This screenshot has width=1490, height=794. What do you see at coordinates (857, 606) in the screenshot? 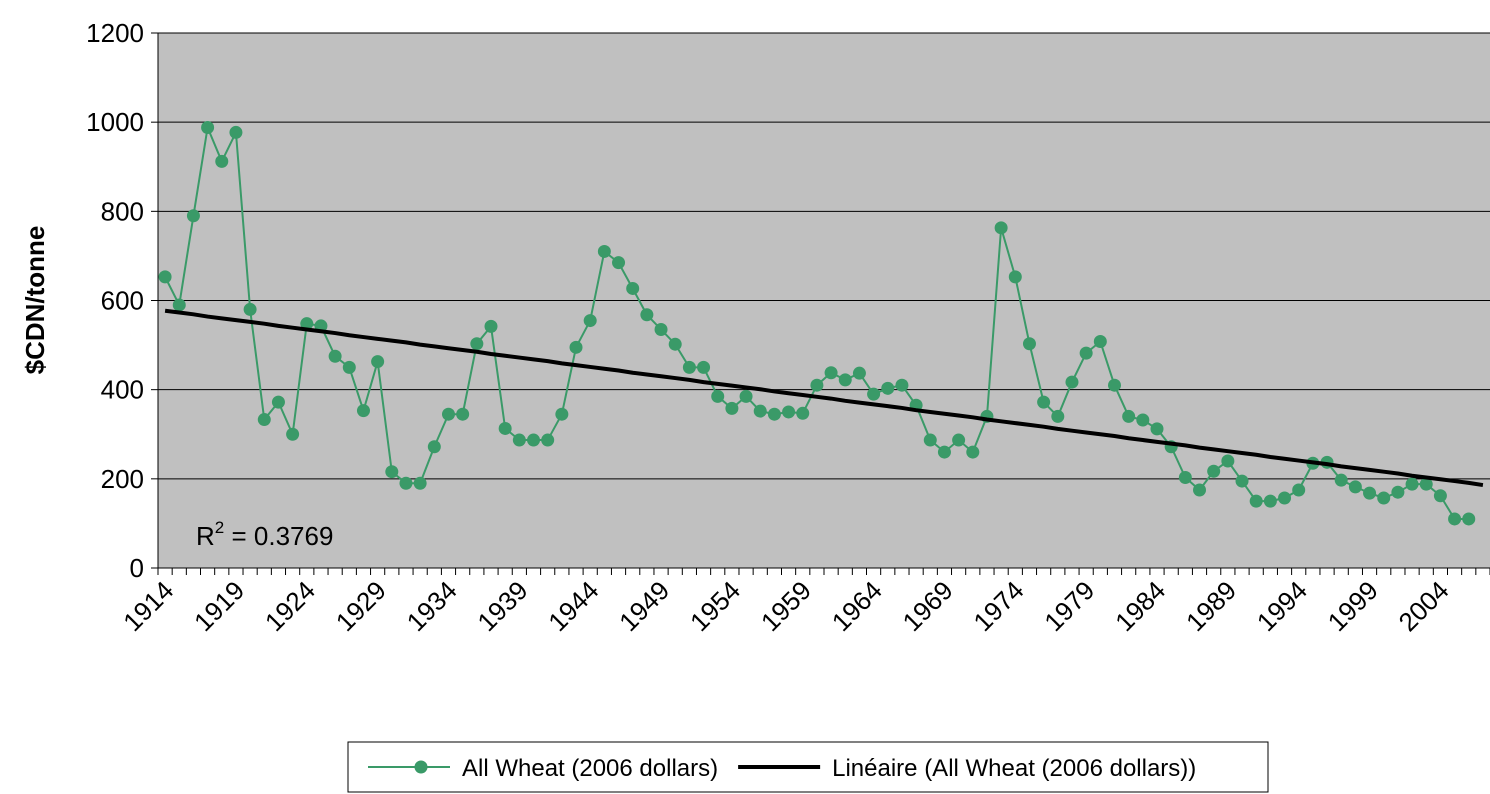
I see `x-tick-label: 1964` at bounding box center [857, 606].